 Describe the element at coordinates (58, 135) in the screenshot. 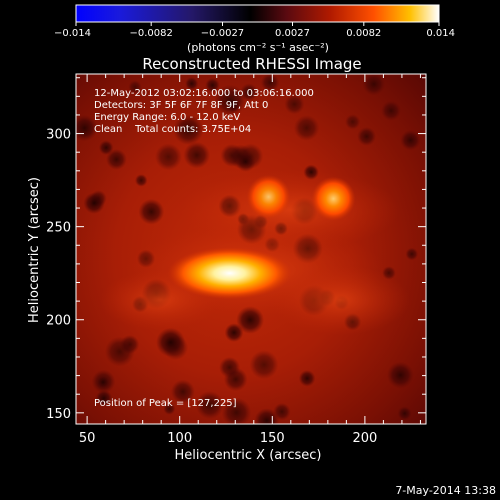

I see `y-tick-label: 300` at that location.